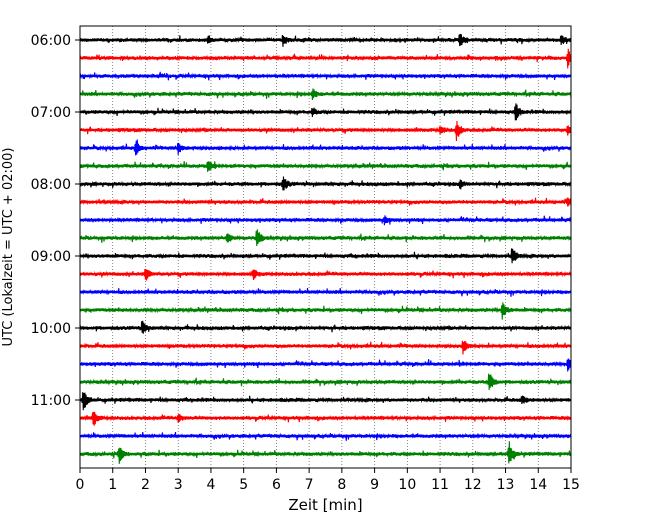 This screenshot has width=650, height=520. What do you see at coordinates (145, 485) in the screenshot?
I see `x-tick-label: 2` at bounding box center [145, 485].